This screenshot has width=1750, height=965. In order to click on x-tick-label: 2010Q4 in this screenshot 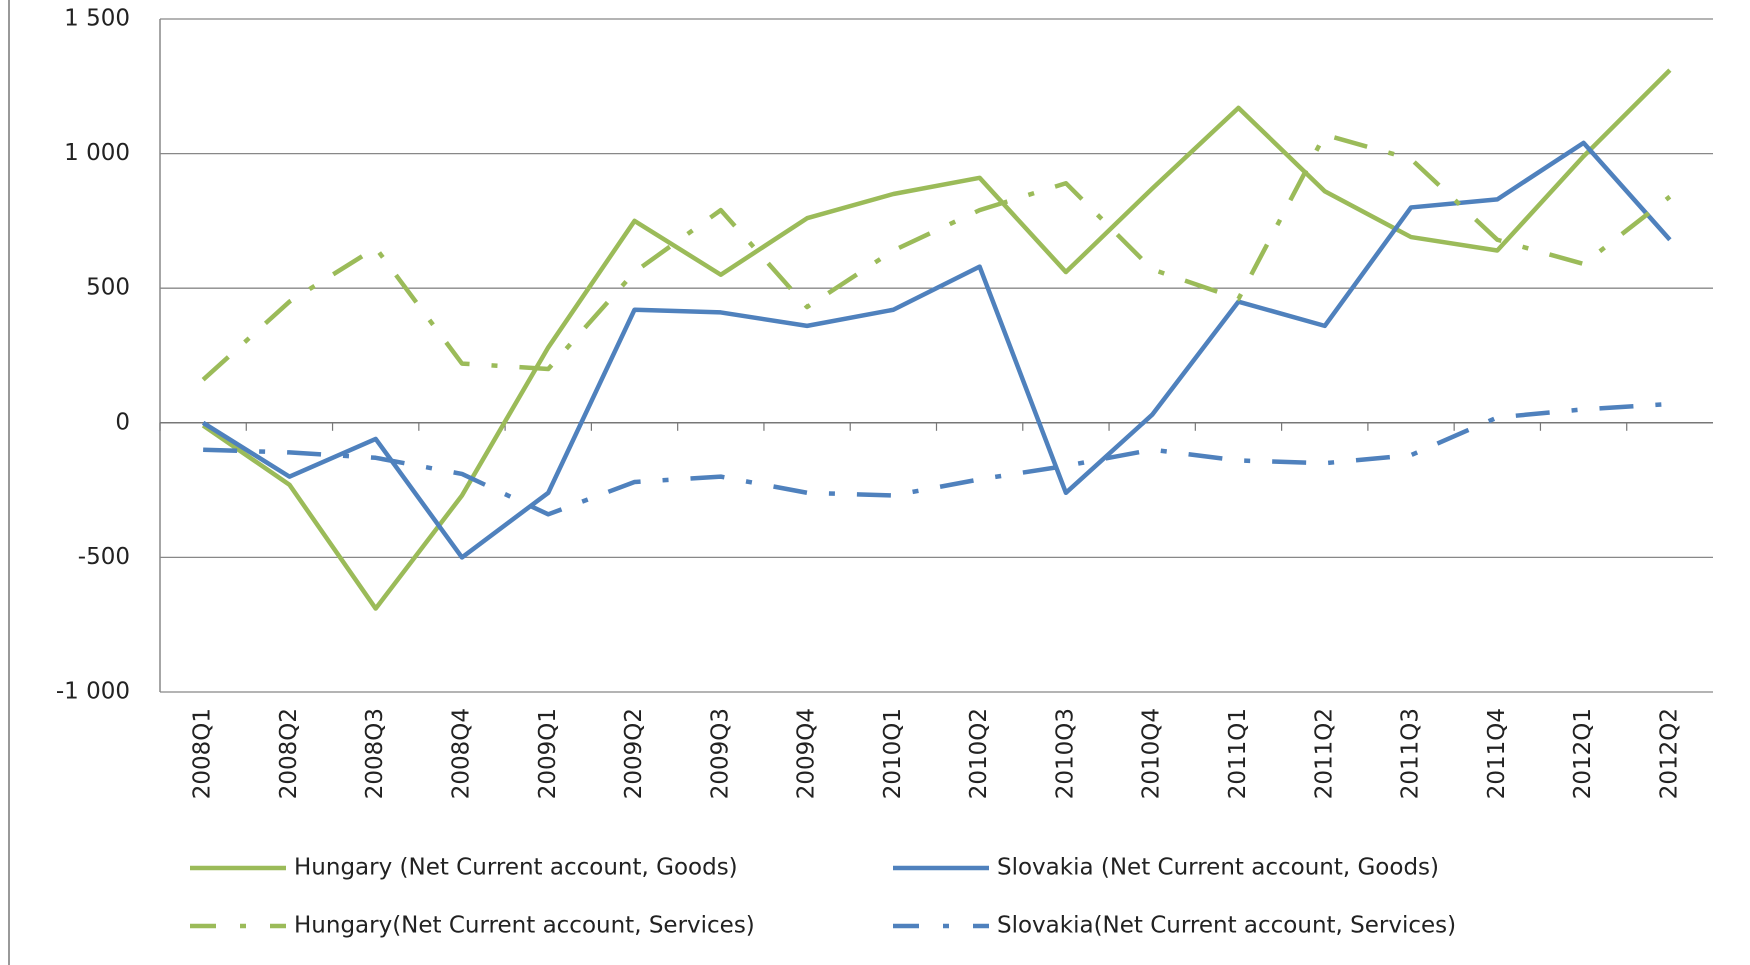, I will do `click(1152, 753)`.